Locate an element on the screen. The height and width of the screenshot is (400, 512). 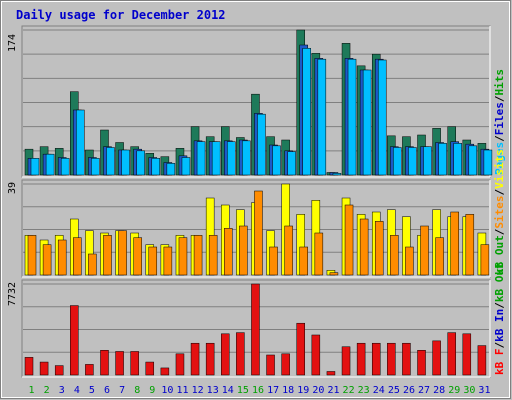
x-tick-label-day-27: 27 is located at coordinates (424, 390).